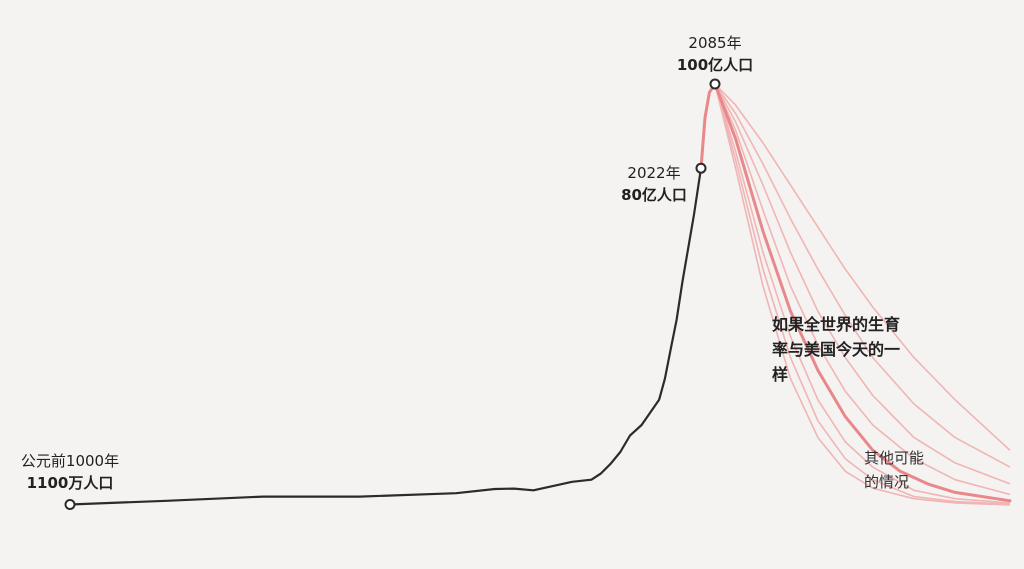 The height and width of the screenshot is (569, 1024). What do you see at coordinates (715, 65) in the screenshot?
I see `peak-population-label: 100亿人口` at bounding box center [715, 65].